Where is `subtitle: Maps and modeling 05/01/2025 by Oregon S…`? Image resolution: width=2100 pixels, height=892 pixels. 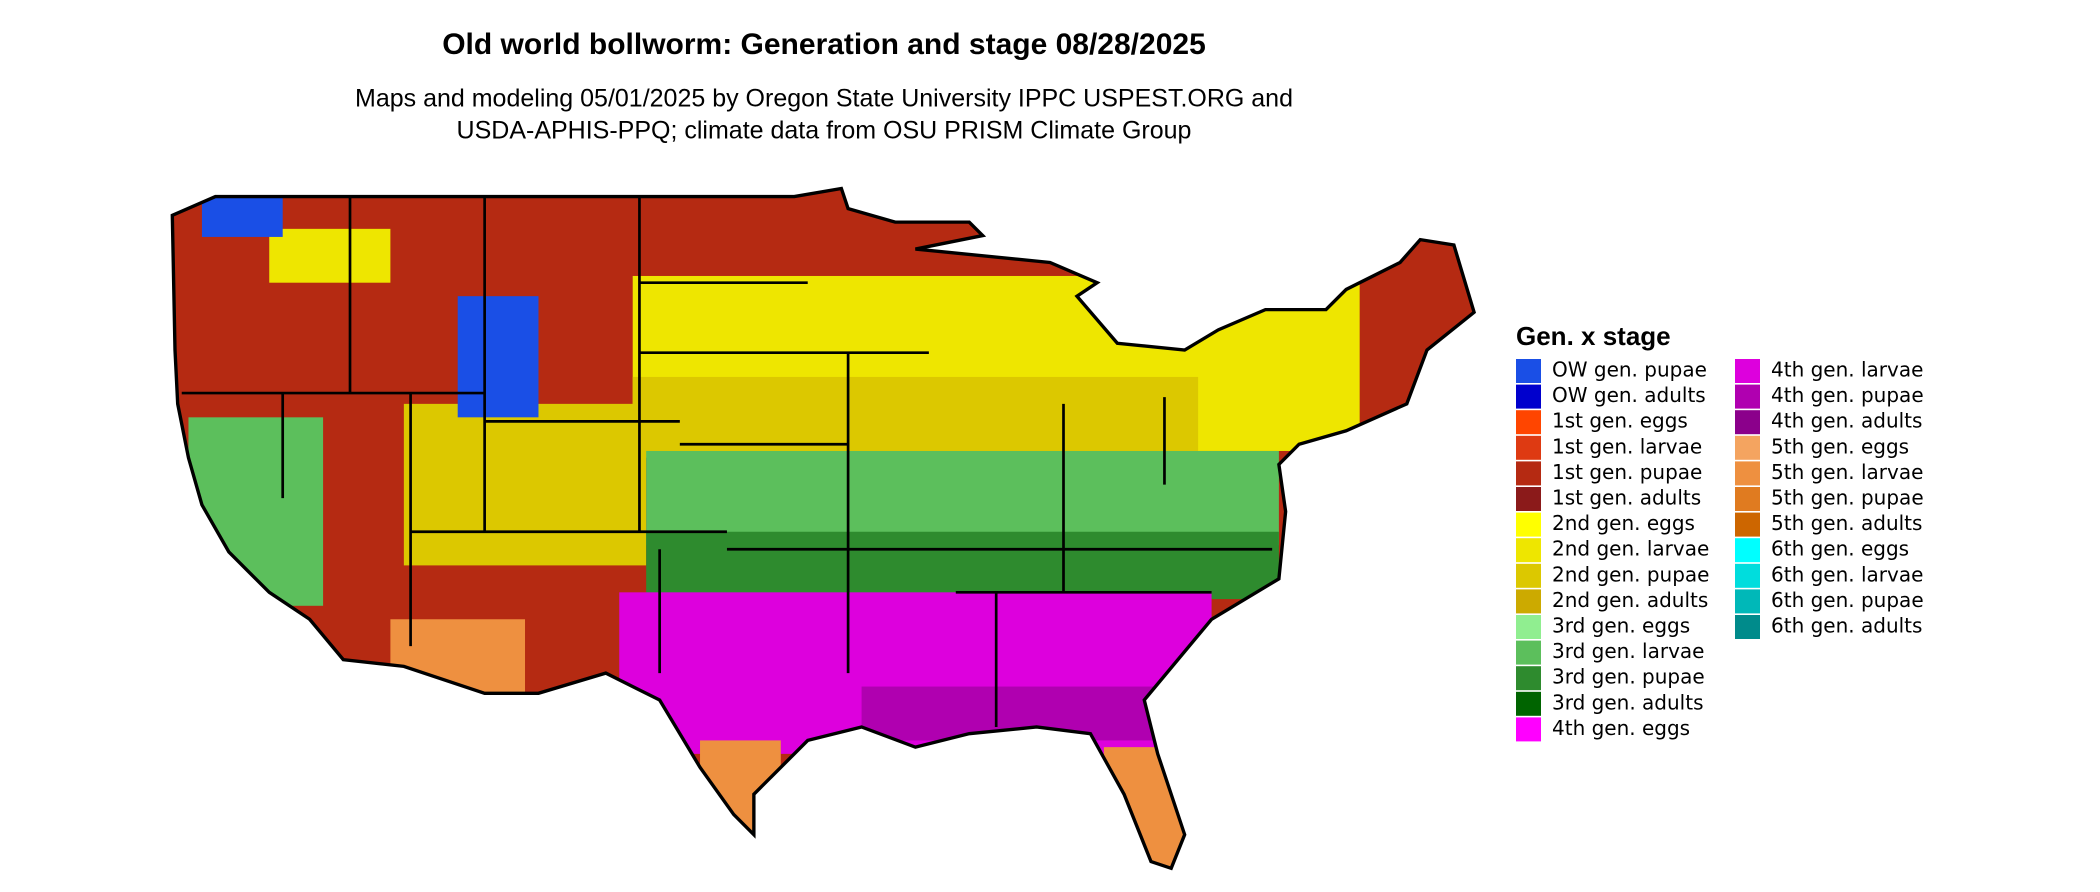 subtitle: Maps and modeling 05/01/2025 by Oregon S… is located at coordinates (824, 99).